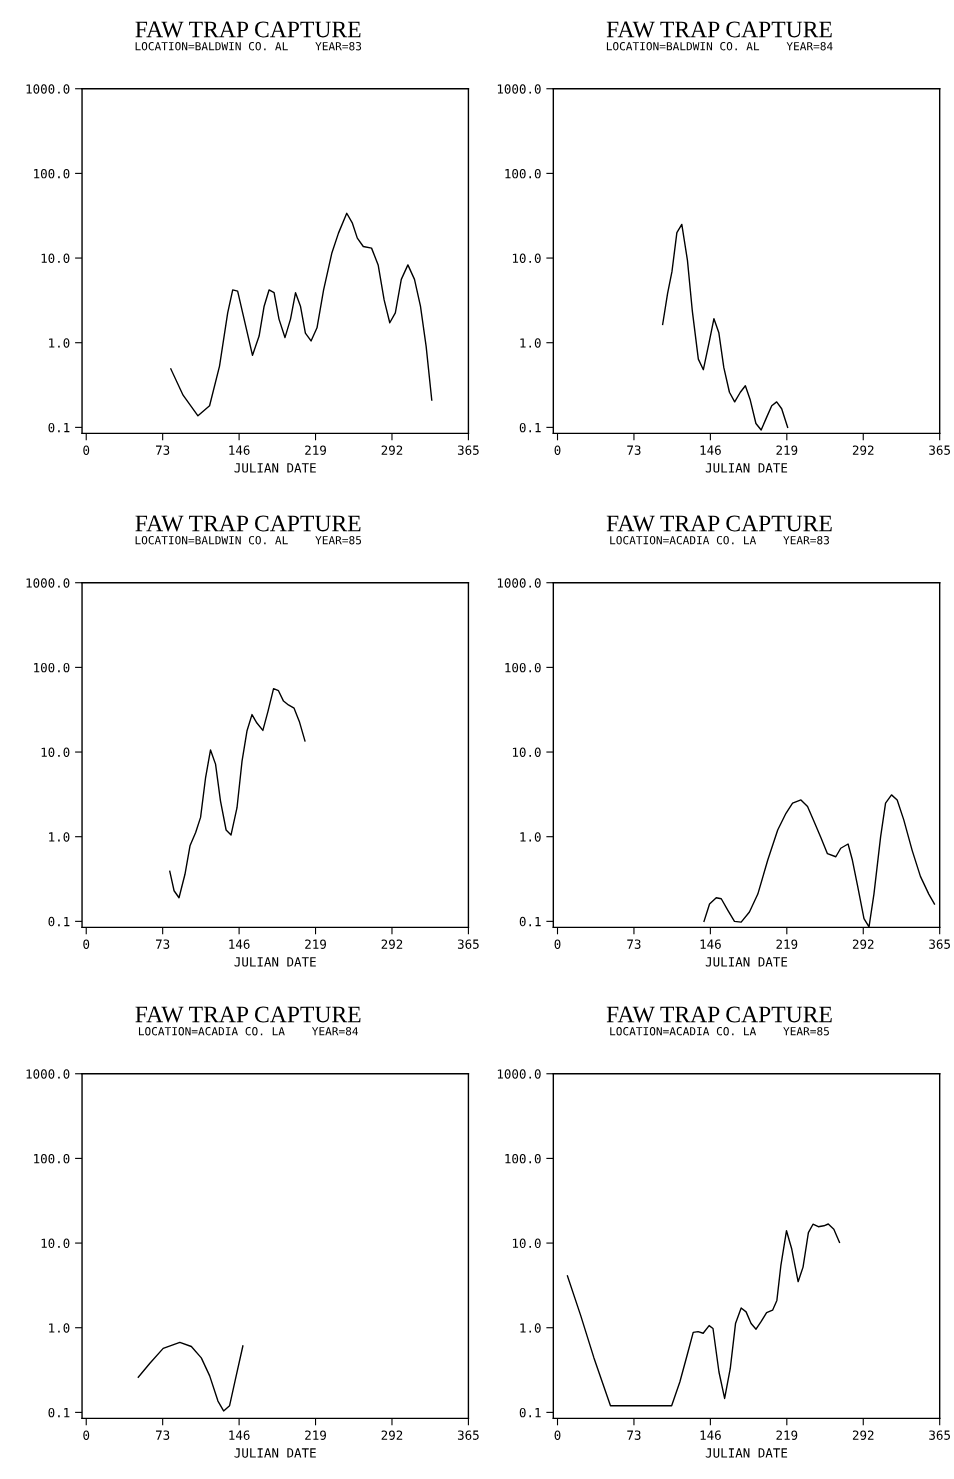 The image size is (954, 1479). I want to click on chart-subtitle: LOCATION=BALDWIN CO. AL YEAR=85, so click(248, 540).